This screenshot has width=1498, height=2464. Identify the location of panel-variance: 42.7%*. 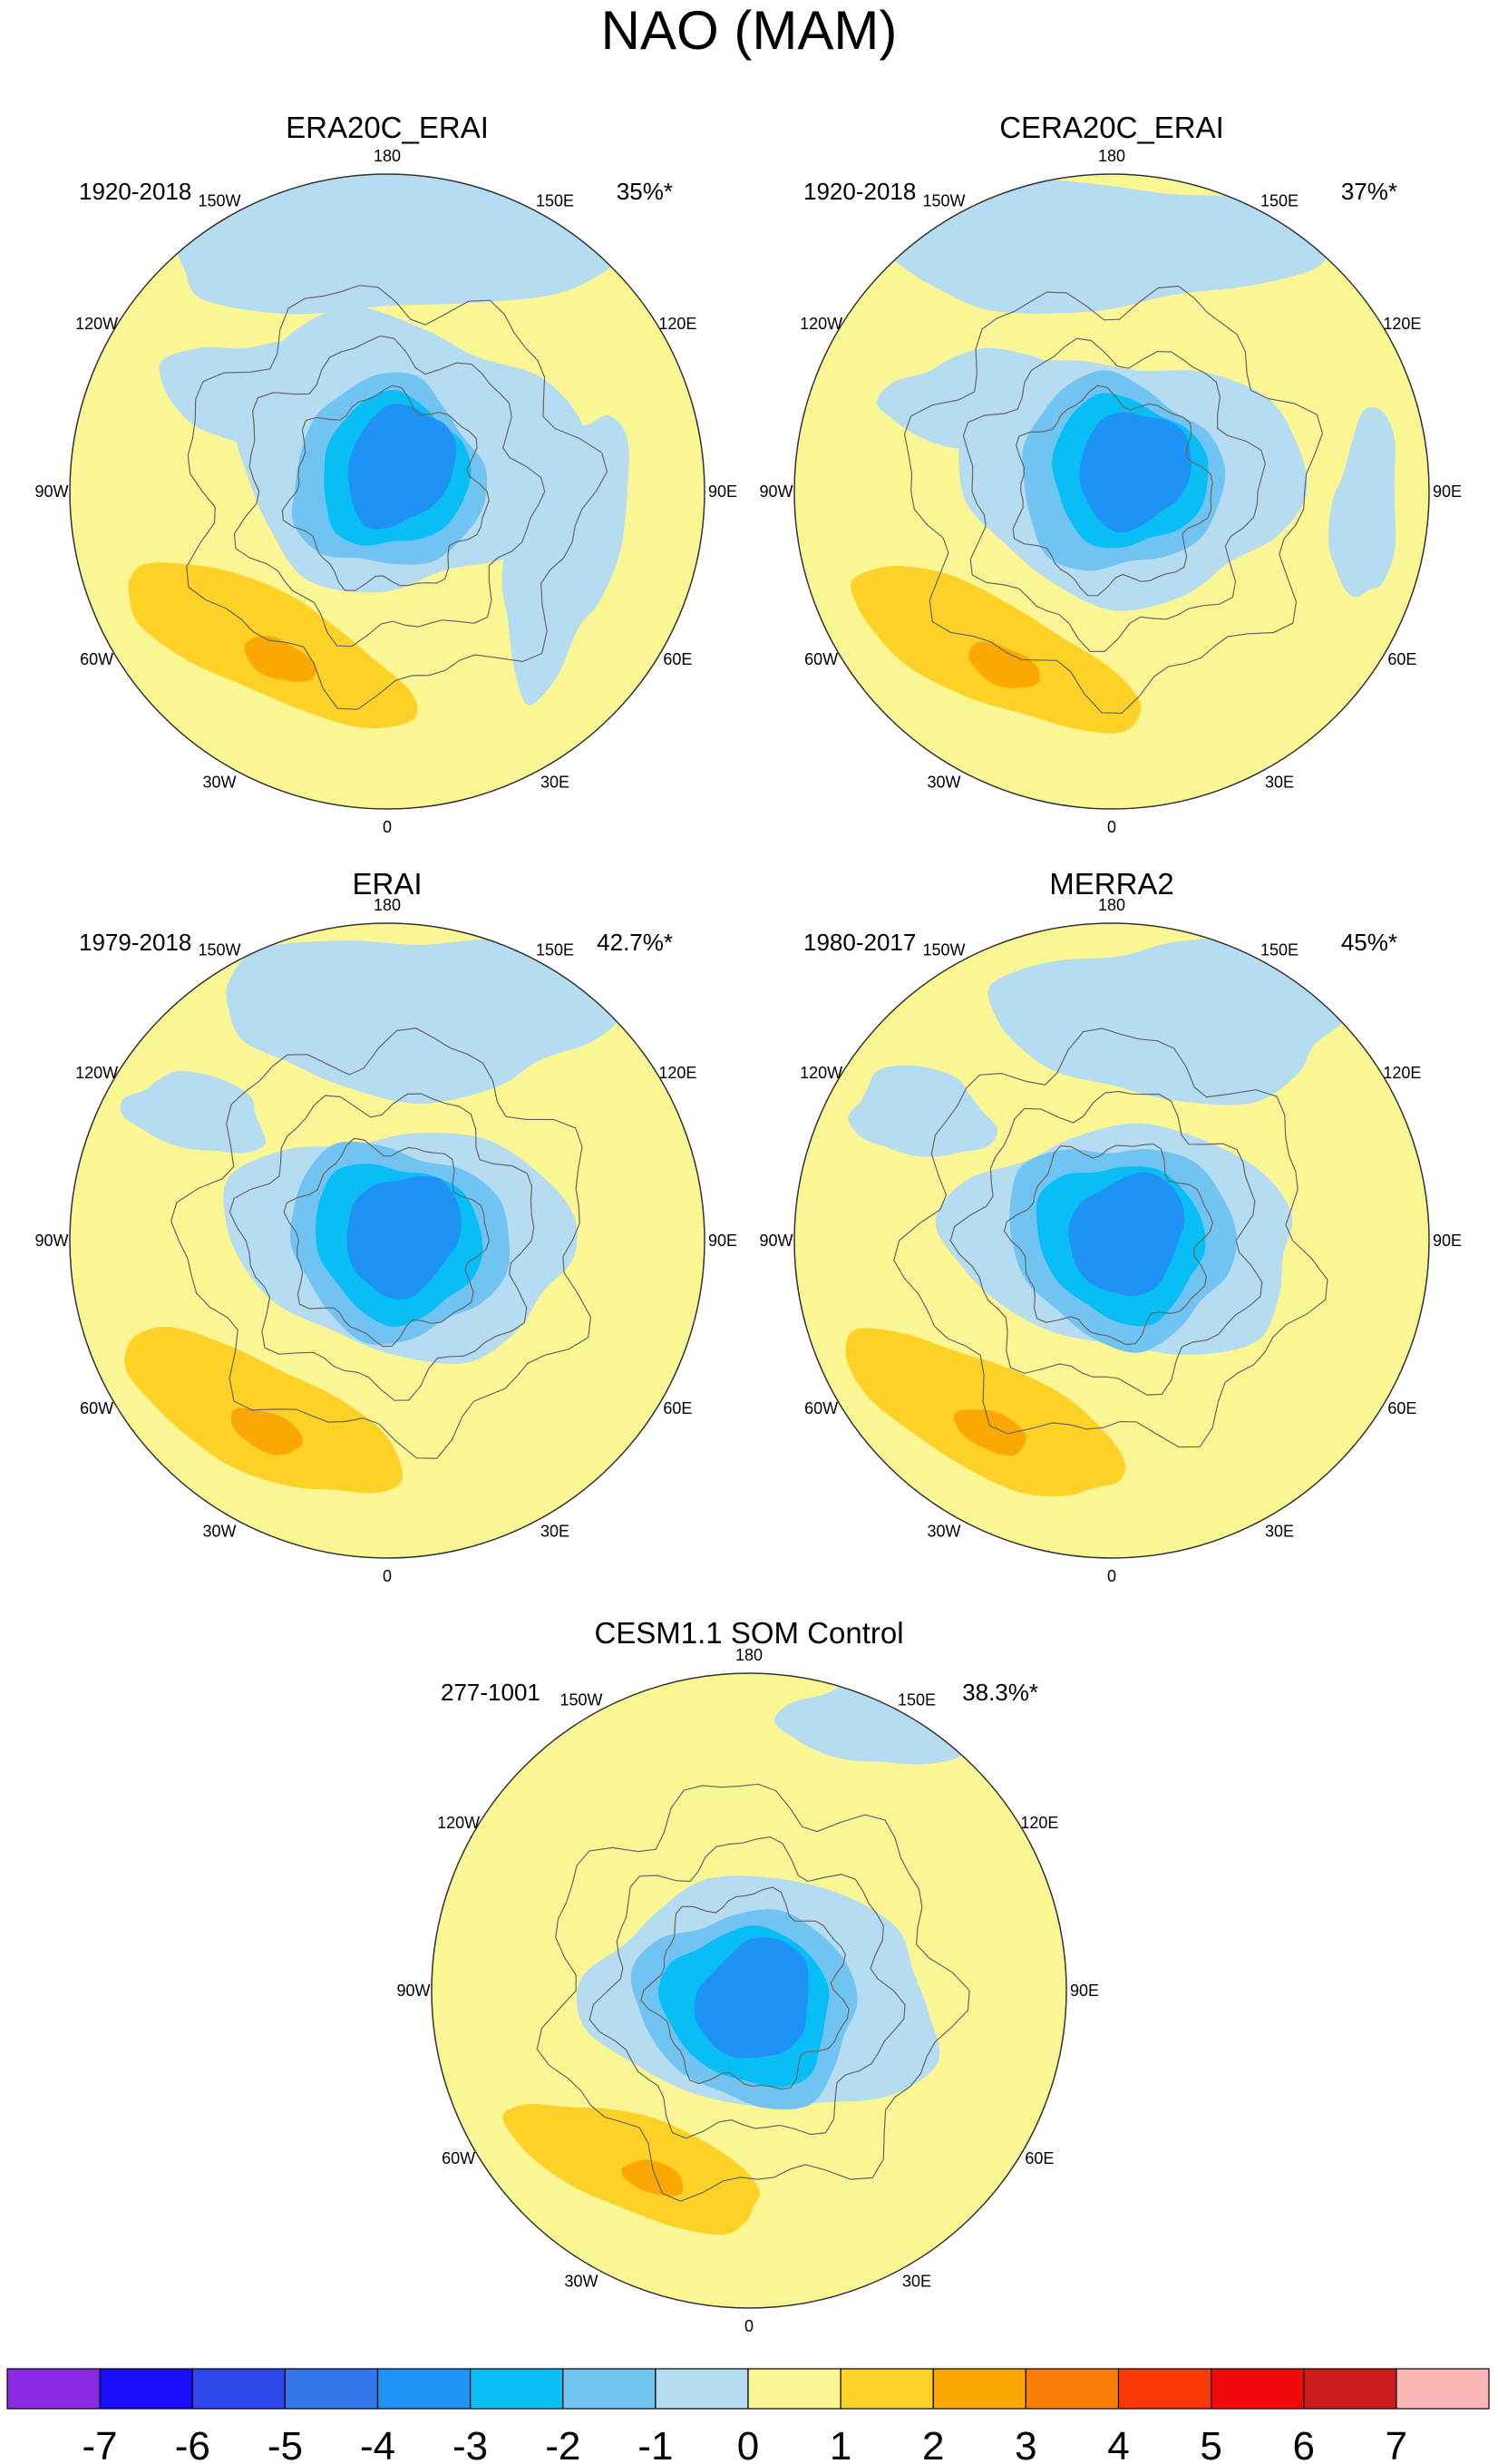
(635, 942).